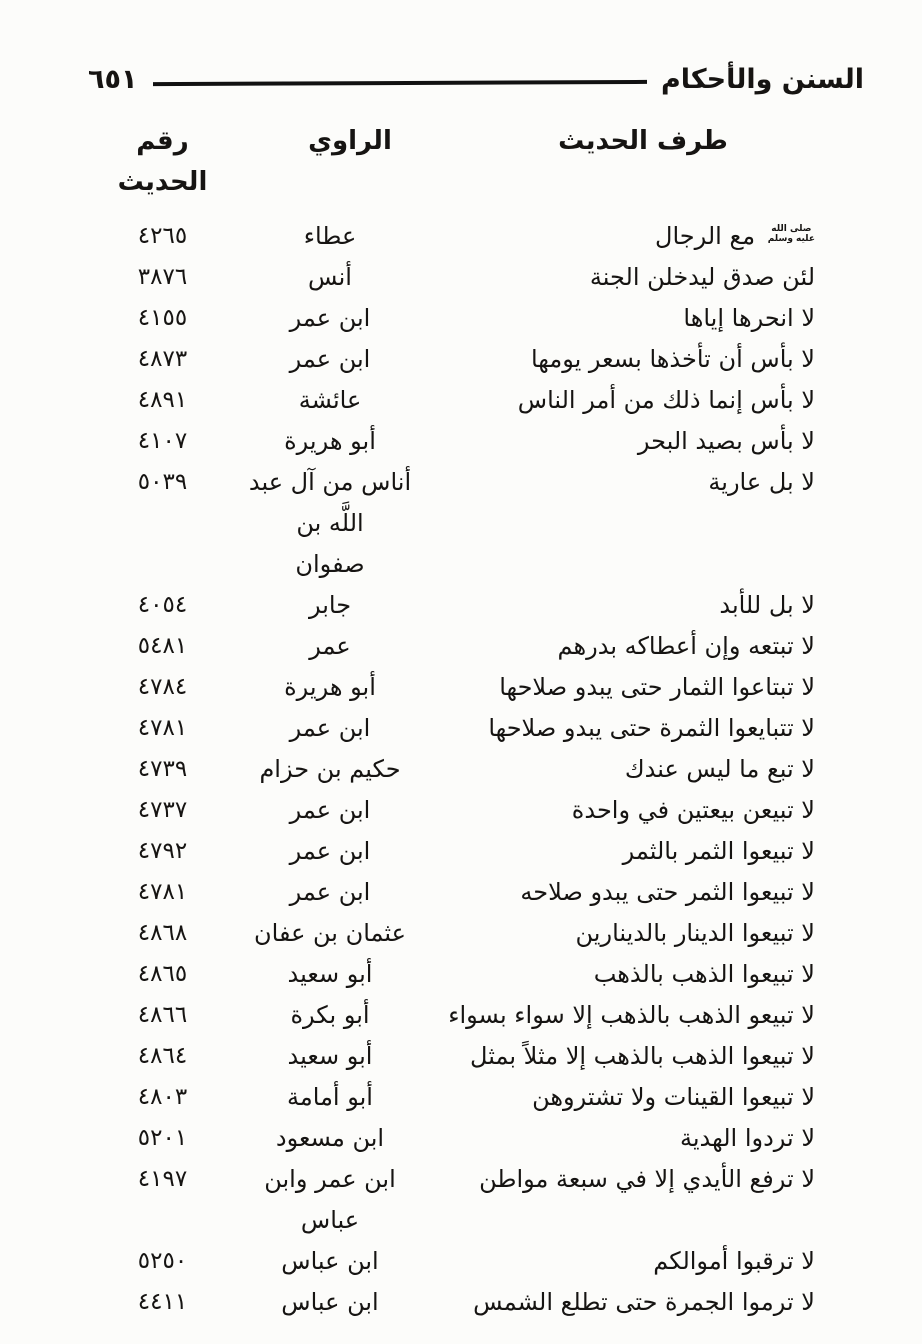  What do you see at coordinates (162, 974) in the screenshot?
I see `hadith-number: ٤٨٦٥` at bounding box center [162, 974].